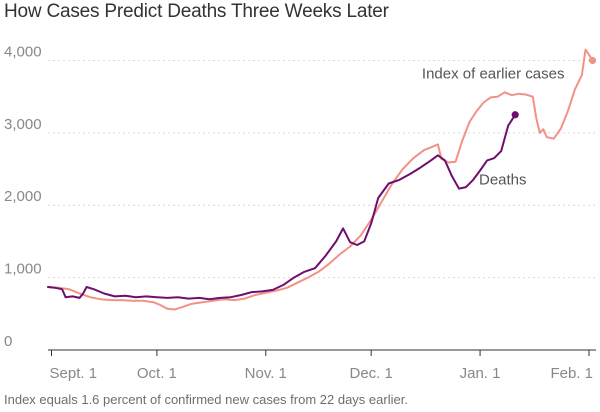 The width and height of the screenshot is (600, 412). I want to click on series-annotations: Index of earlier cases Deaths, so click(493, 126).